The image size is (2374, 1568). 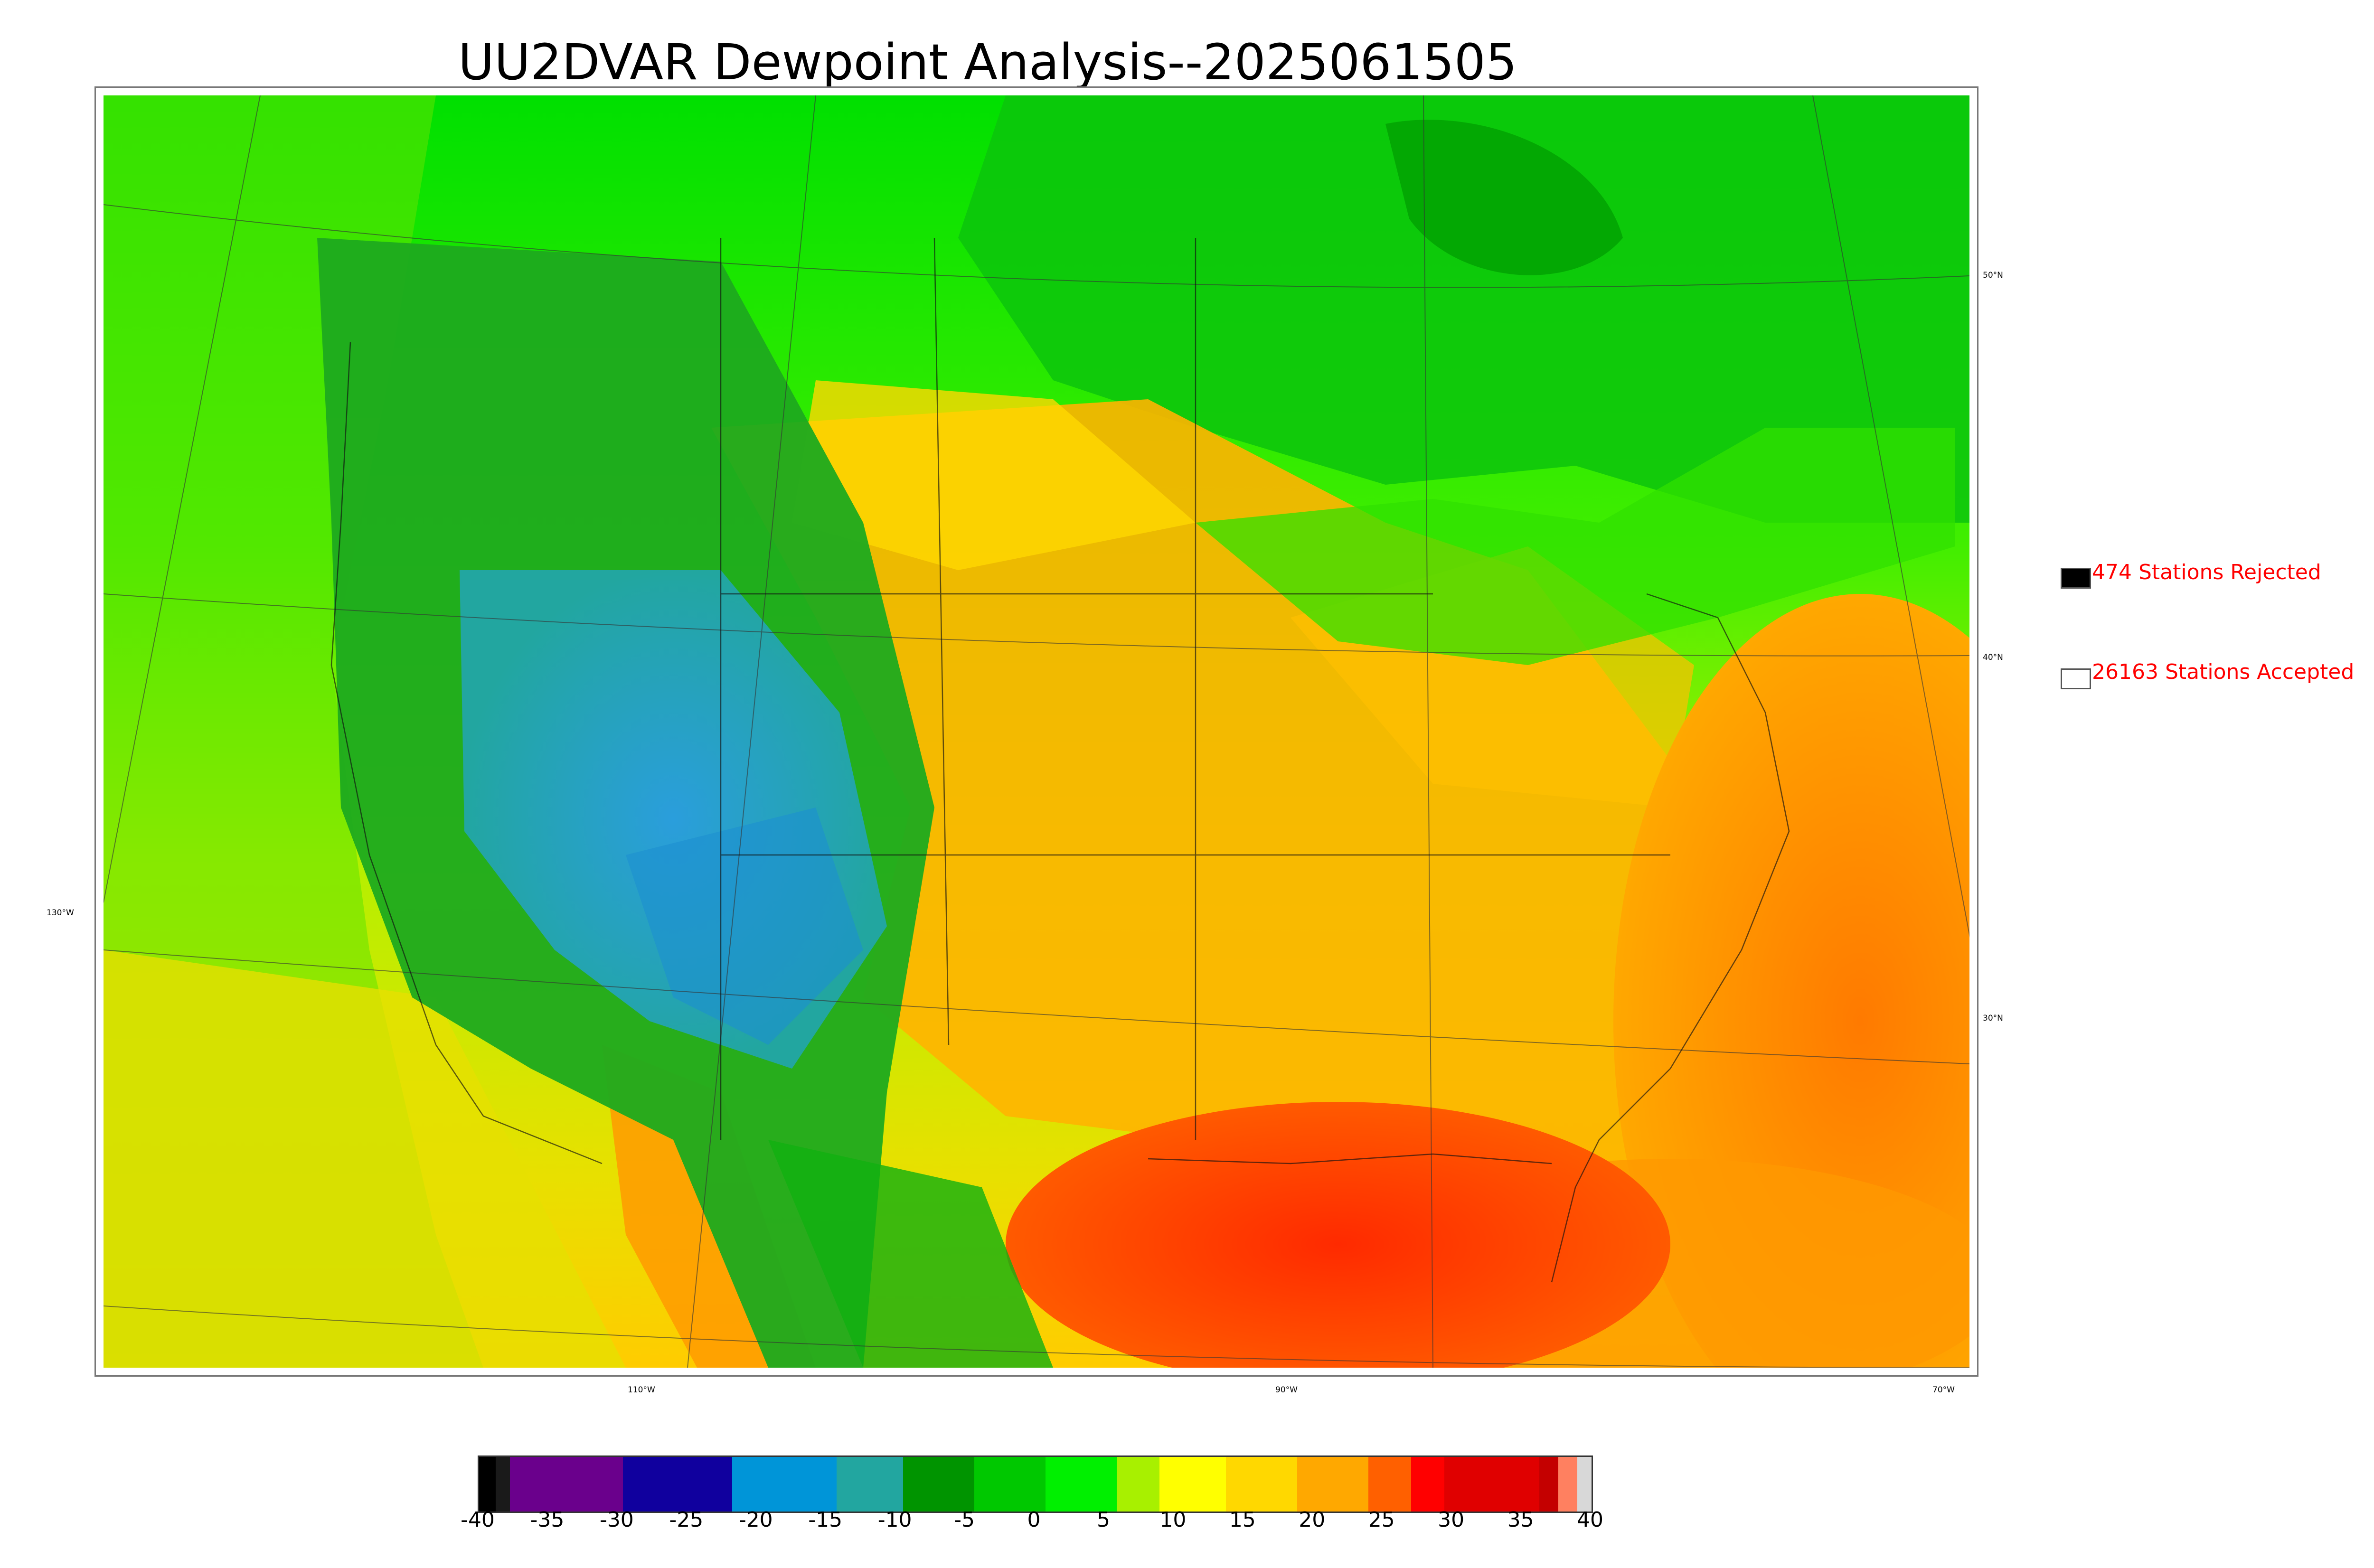 I want to click on lat-label-30n: 30°N, so click(x=1993, y=1018).